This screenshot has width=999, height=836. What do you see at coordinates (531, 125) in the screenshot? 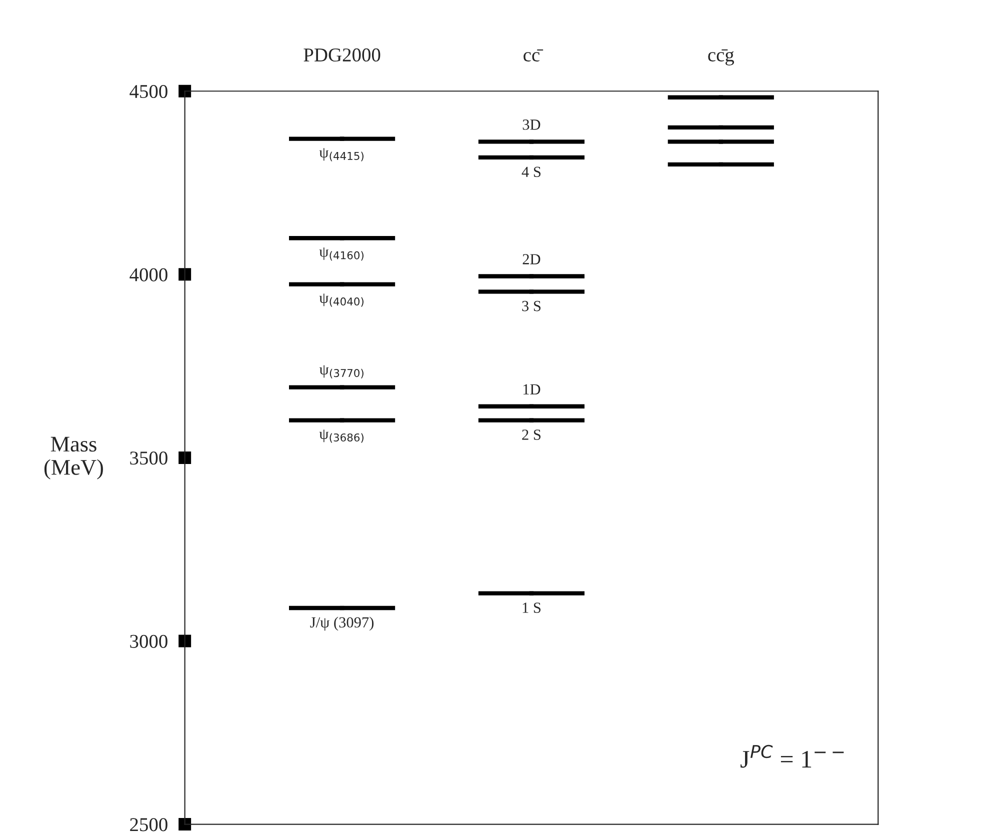
I see `annotation: 3D` at bounding box center [531, 125].